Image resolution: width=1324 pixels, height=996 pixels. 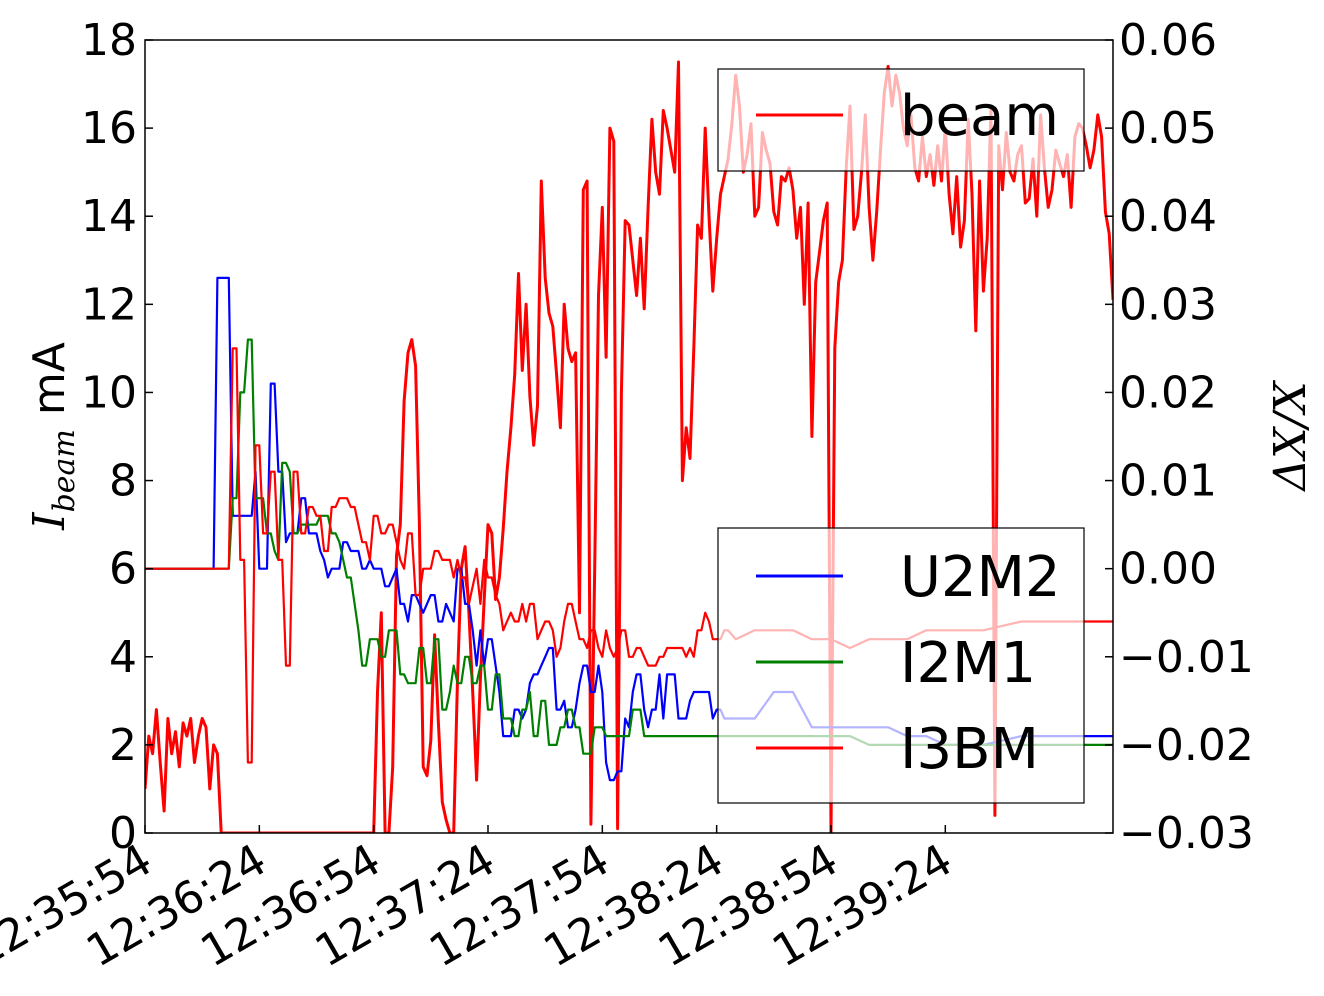 I want to click on y-axis-left-symbol: I, so click(x=49, y=521).